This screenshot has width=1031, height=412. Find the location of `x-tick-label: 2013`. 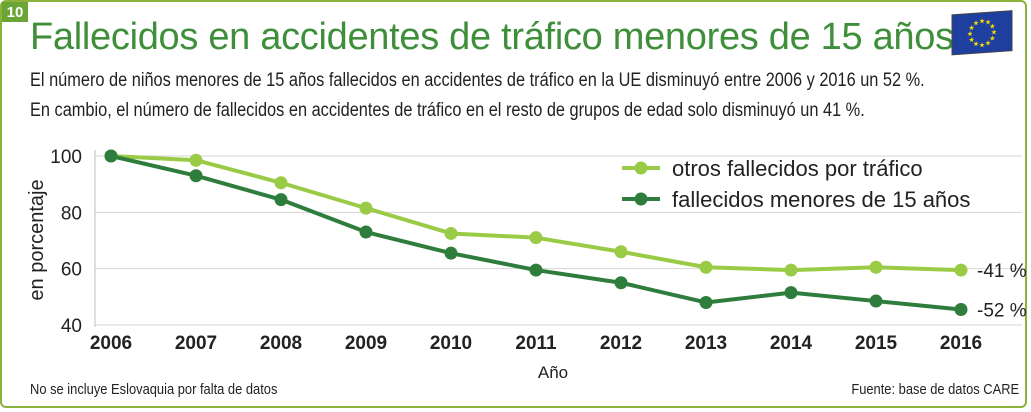

x-tick-label: 2013 is located at coordinates (706, 343).